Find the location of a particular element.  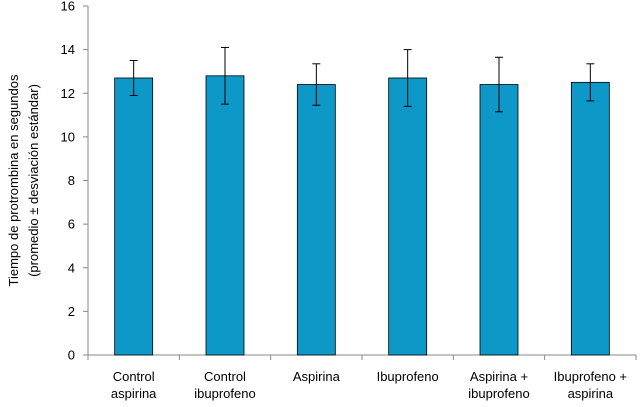

y-tick-label: 0 is located at coordinates (71, 355).